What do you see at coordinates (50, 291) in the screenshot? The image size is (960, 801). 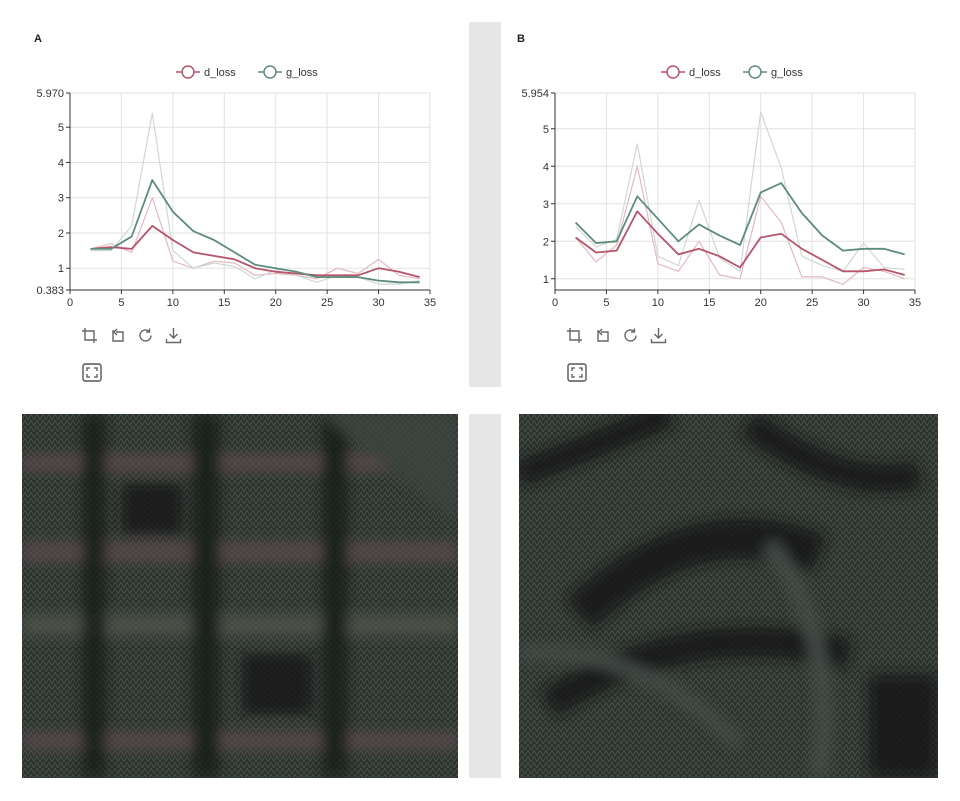 I see `y-tick-label: 0.383` at bounding box center [50, 291].